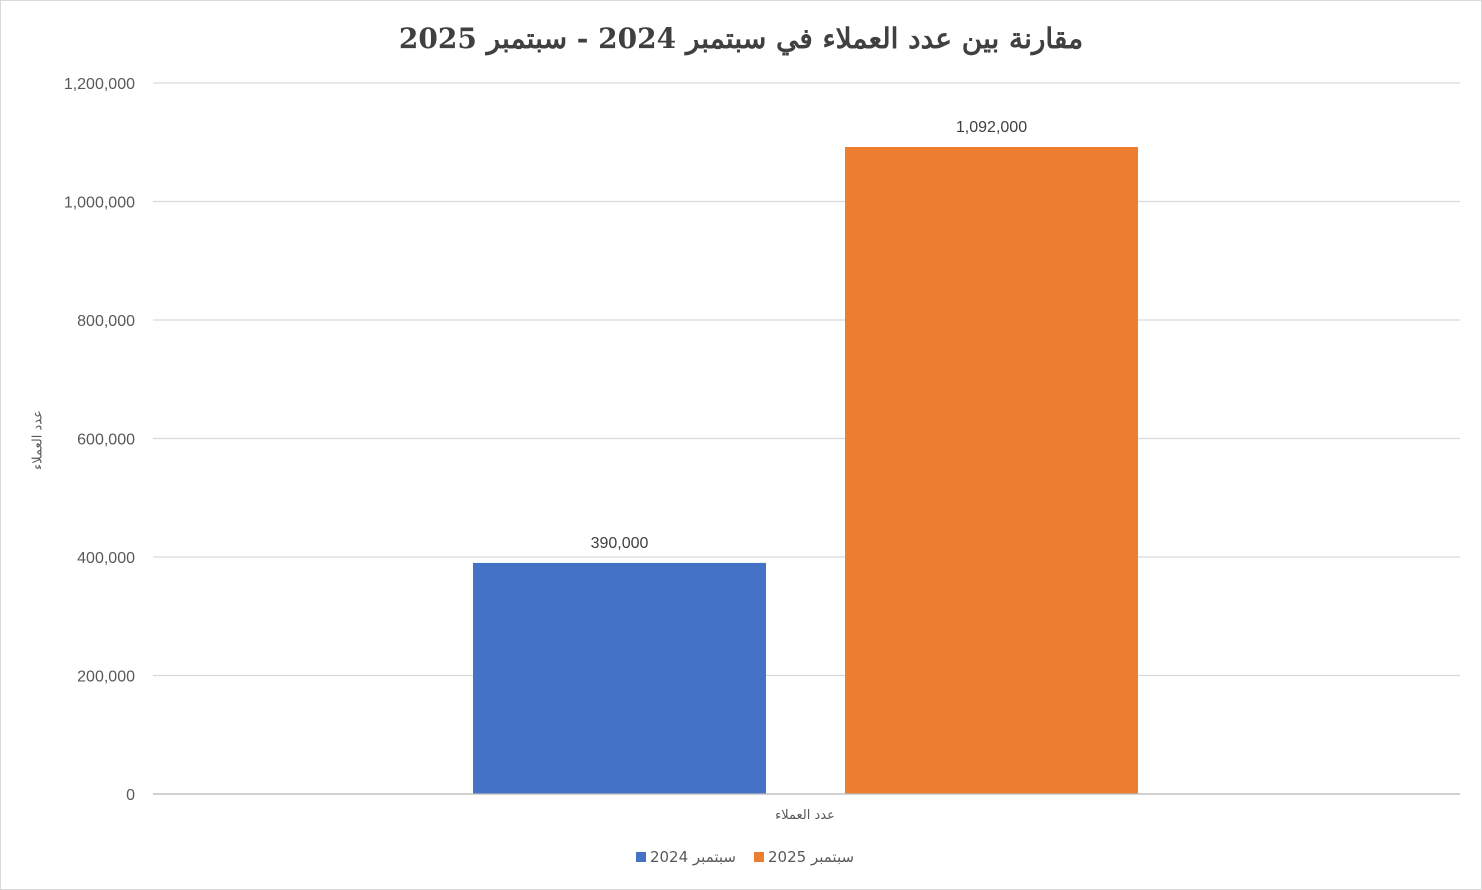  I want to click on y-tick-label: 1,000,000, so click(99, 203).